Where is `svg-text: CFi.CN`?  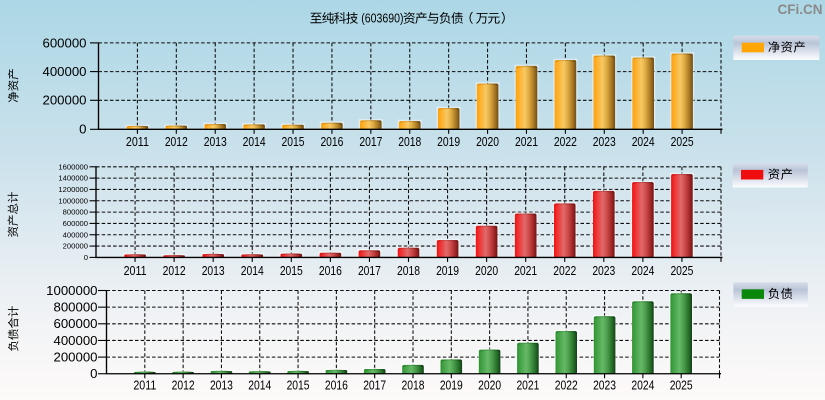
svg-text: CFi.CN is located at coordinates (800, 9).